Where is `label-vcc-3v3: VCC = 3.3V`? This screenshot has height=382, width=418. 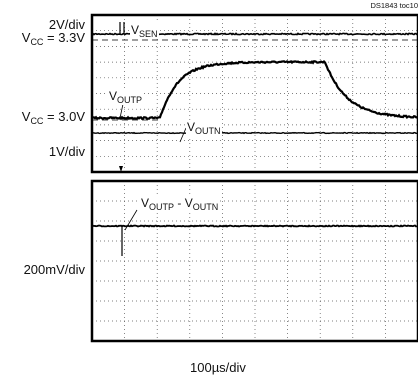 label-vcc-3v3: VCC = 3.3V is located at coordinates (53, 39).